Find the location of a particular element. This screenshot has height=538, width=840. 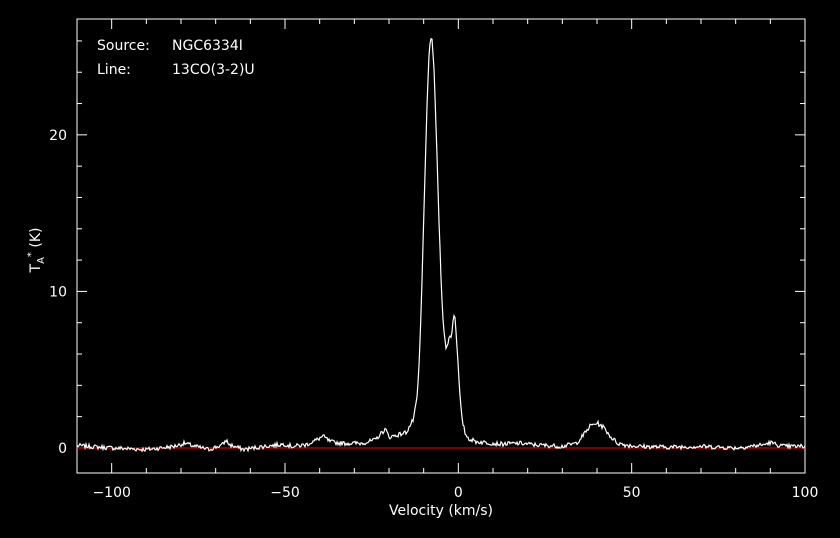

y-tick-labels: 0 10 20 is located at coordinates (58, 292).